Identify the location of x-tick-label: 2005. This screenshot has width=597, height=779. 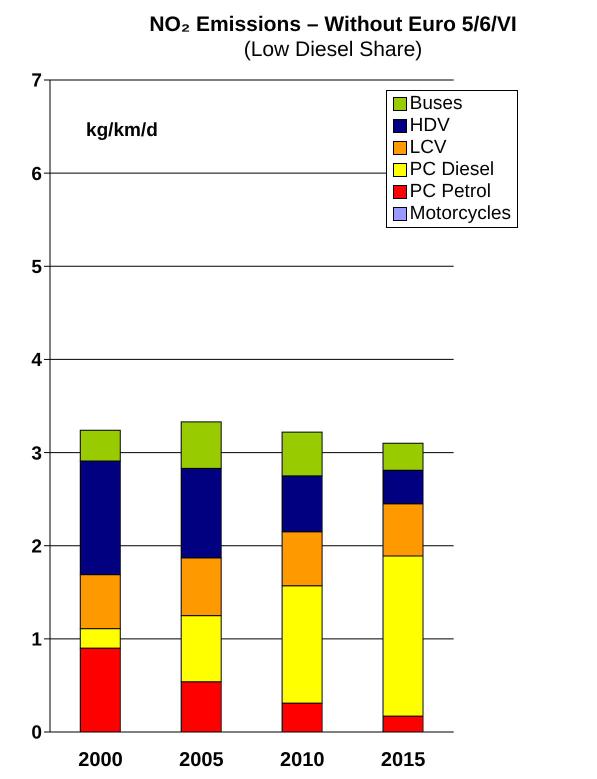
(201, 760).